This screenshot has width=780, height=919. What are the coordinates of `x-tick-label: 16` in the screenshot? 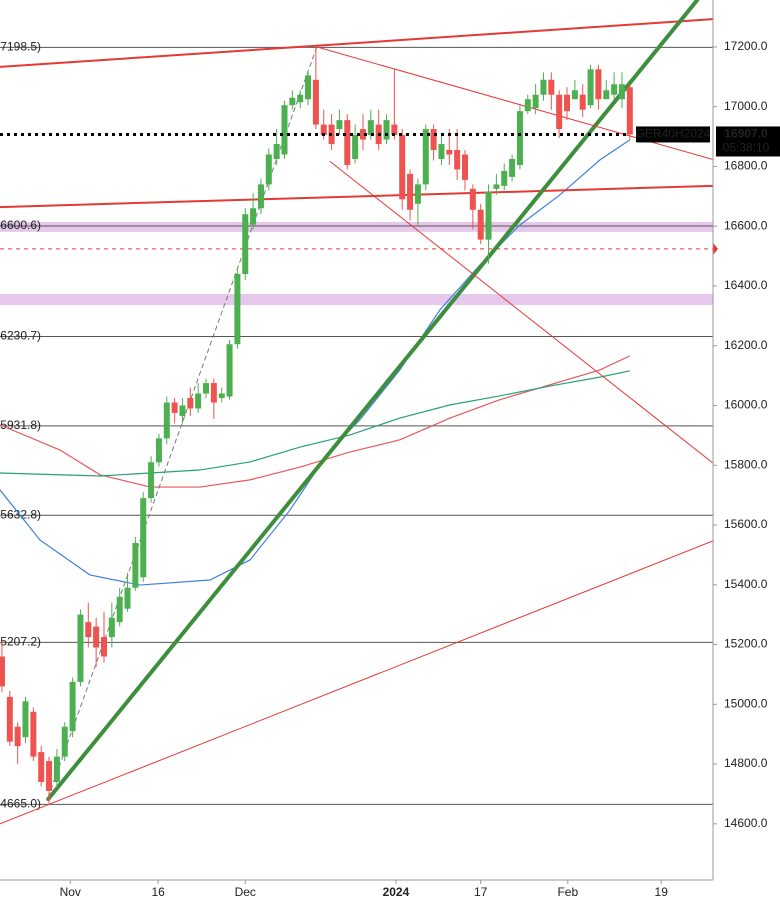 It's located at (158, 892).